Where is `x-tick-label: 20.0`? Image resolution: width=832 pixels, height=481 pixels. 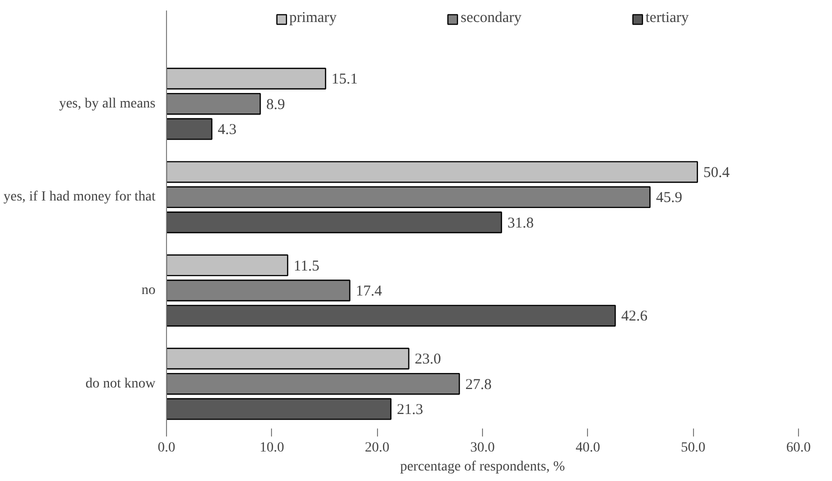
x-tick-label: 20.0 is located at coordinates (377, 448).